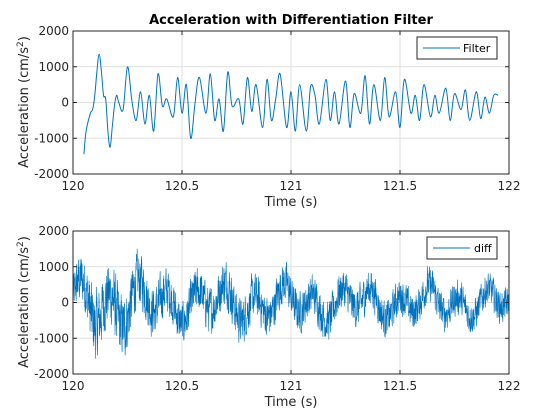  Describe the element at coordinates (182, 186) in the screenshot. I see `top-x-tick-label: 120.5` at that location.